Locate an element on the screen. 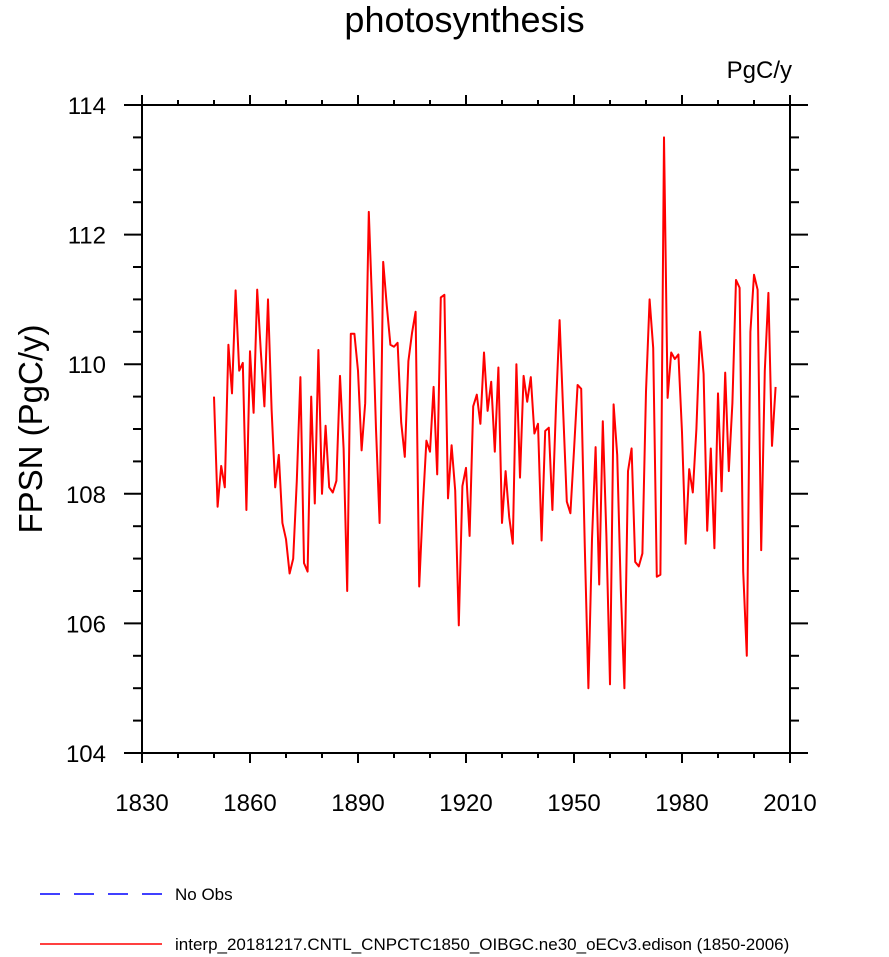 This screenshot has height=957, width=889. x-tick-label: 1830 is located at coordinates (141, 803).